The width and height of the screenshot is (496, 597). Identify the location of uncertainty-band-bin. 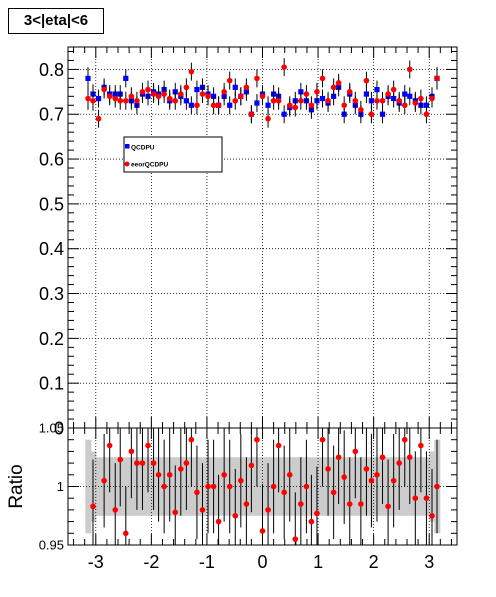
(88, 486).